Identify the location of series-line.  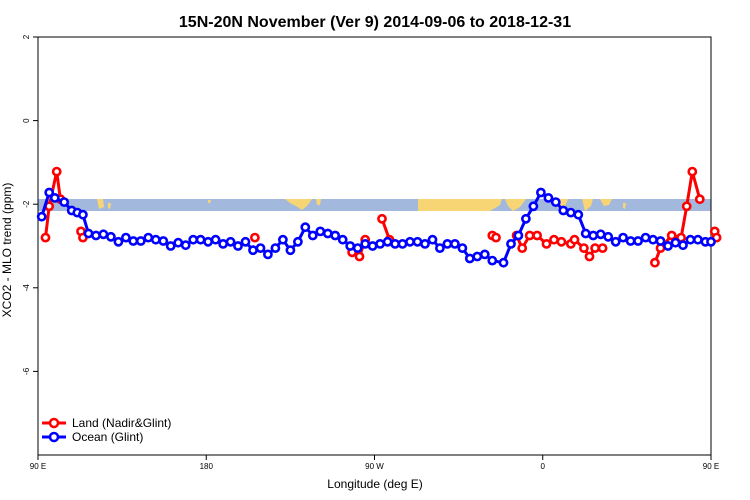
(53, 204).